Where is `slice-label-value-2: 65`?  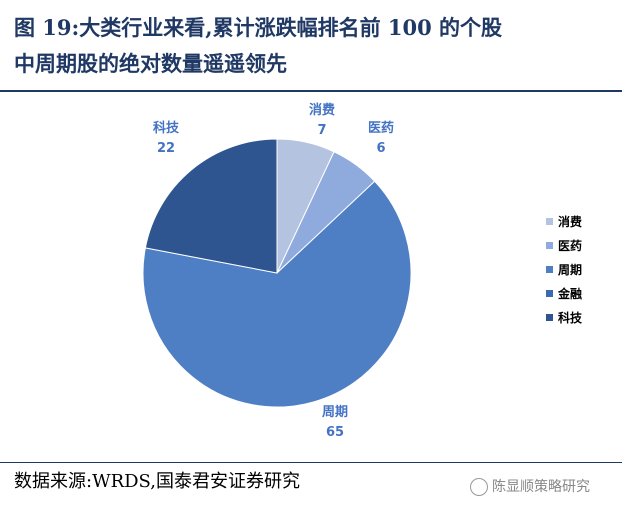
slice-label-value-2: 65 is located at coordinates (335, 432).